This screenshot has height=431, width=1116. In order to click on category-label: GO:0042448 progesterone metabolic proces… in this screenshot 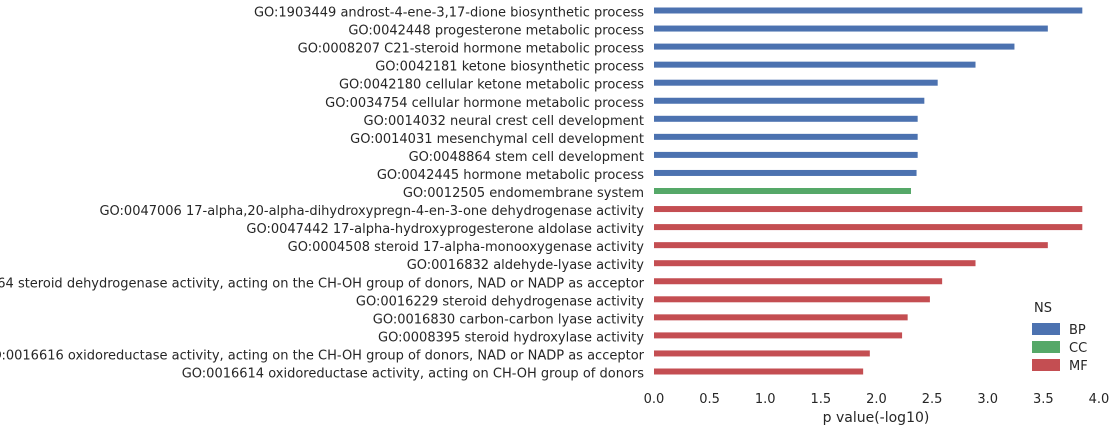, I will do `click(496, 31)`.